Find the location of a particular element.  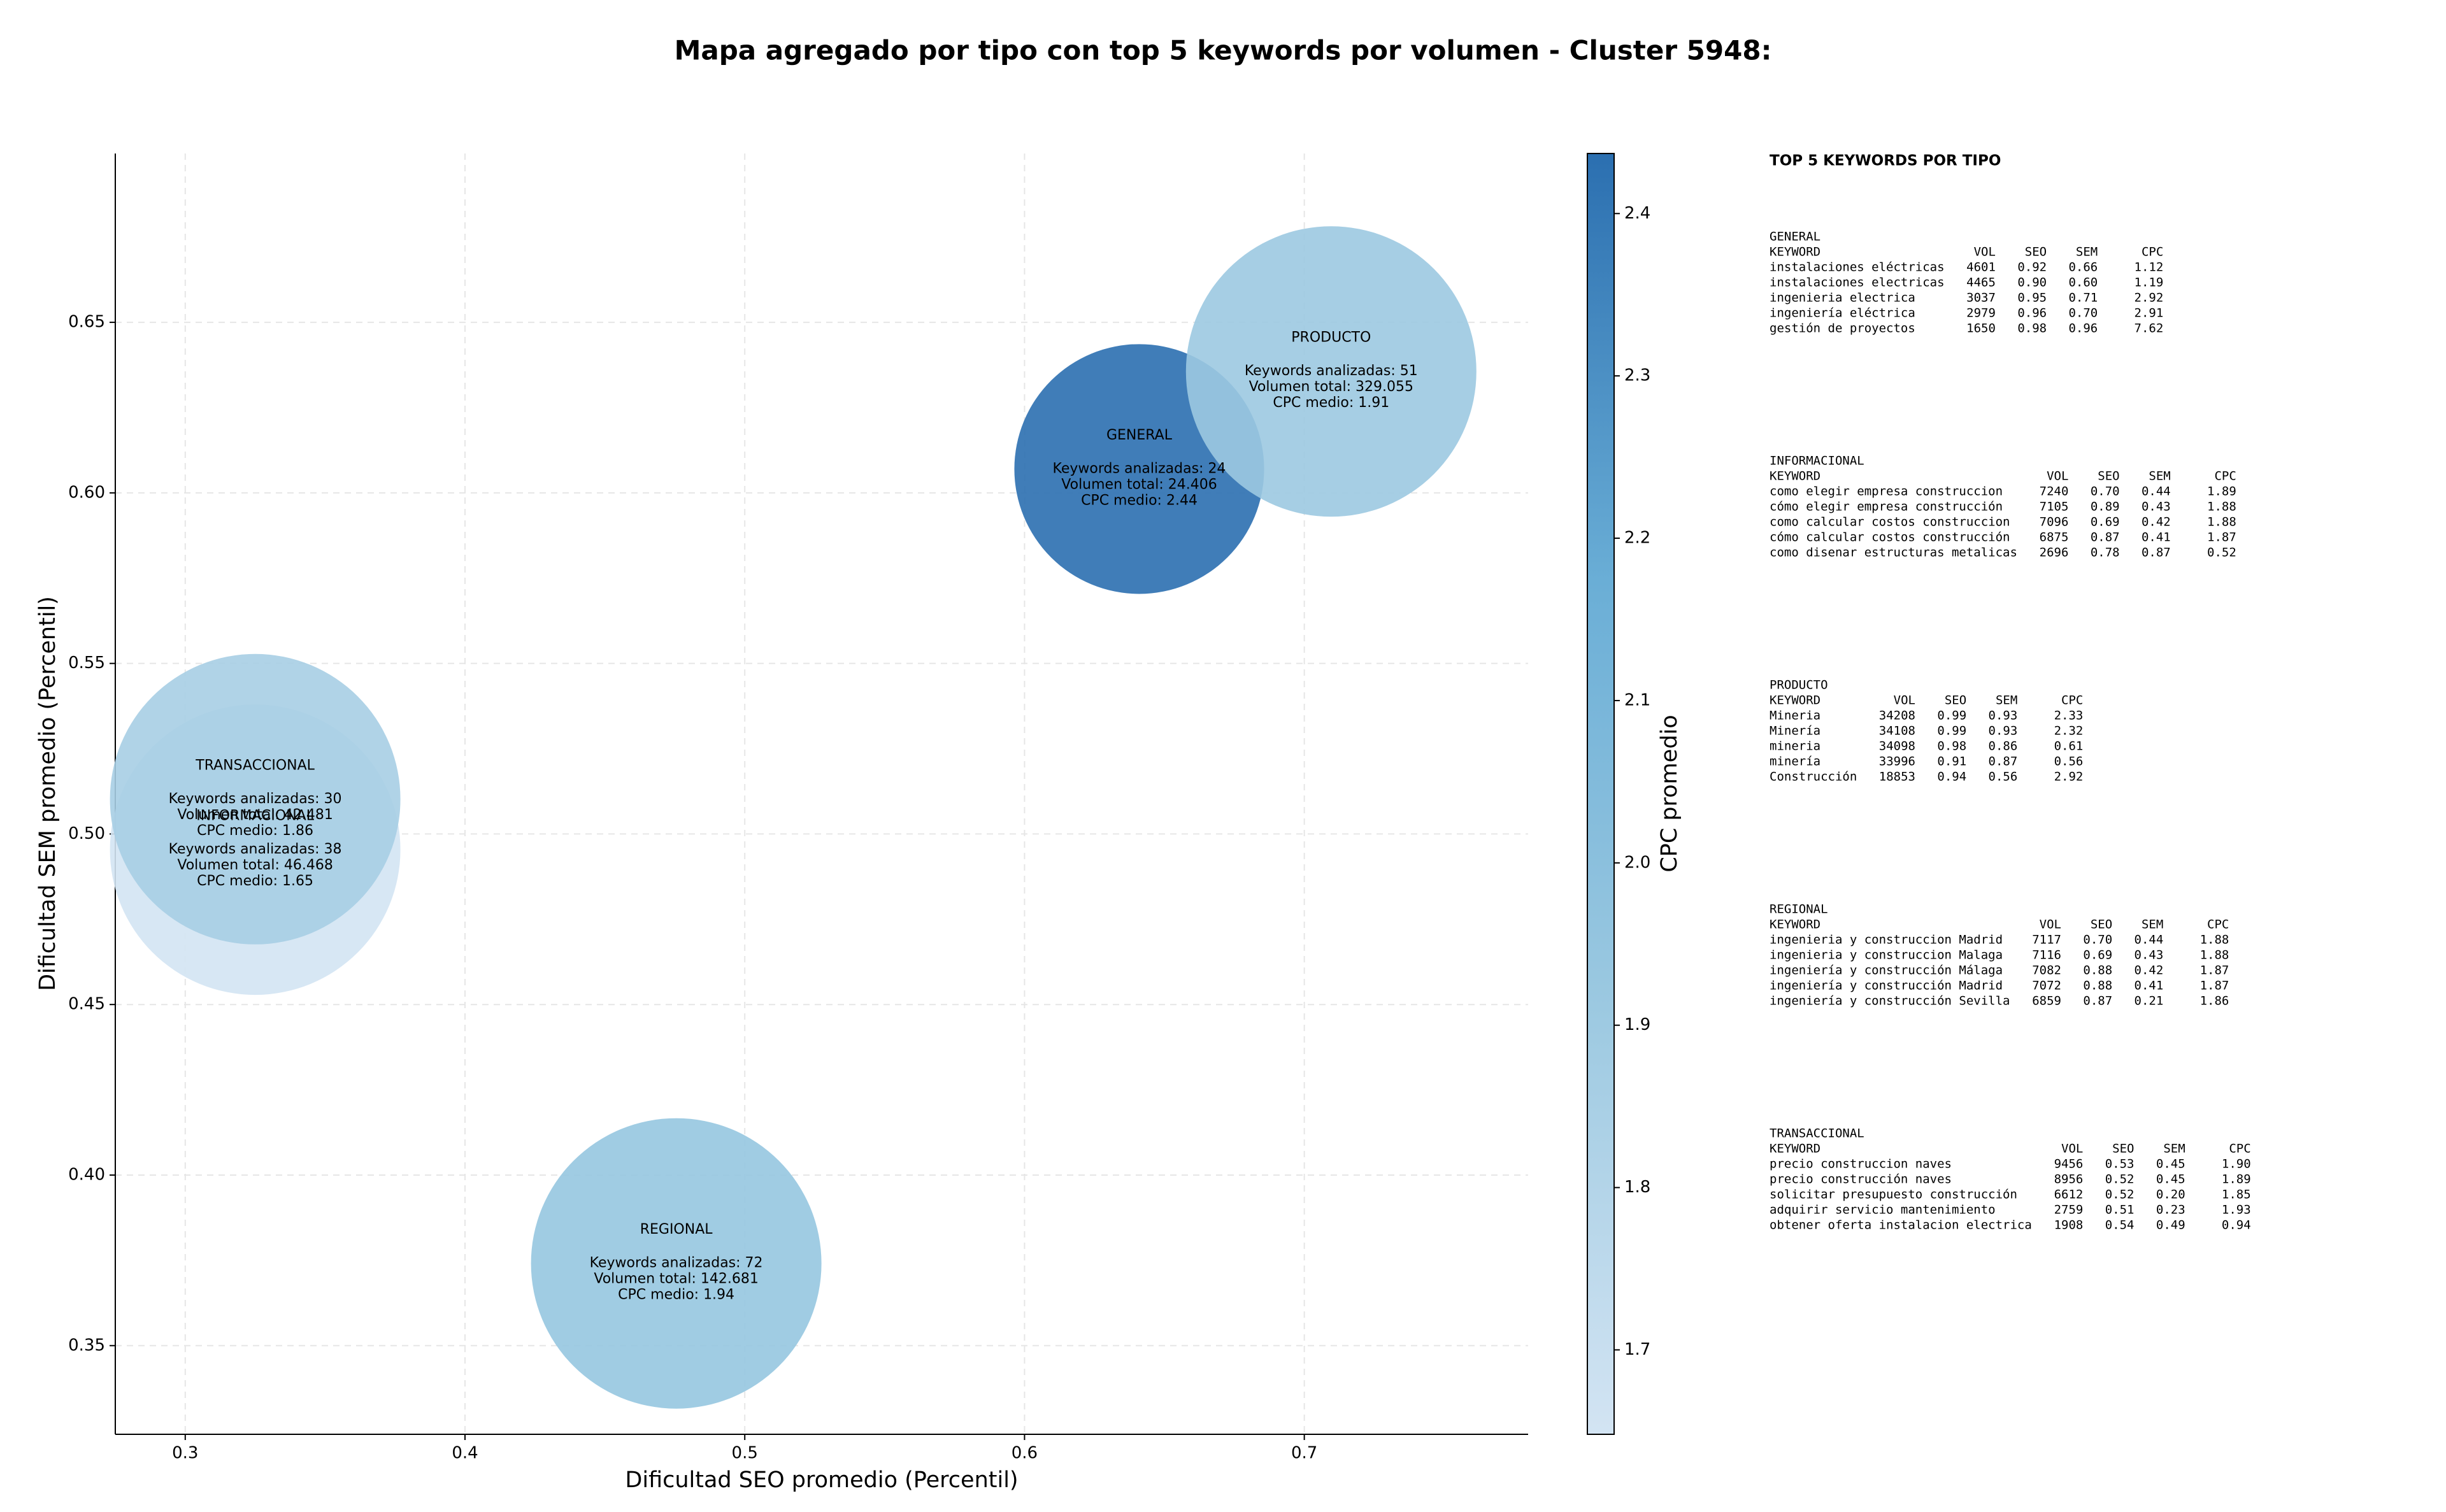

table-cell-number: 1.12 is located at coordinates (2149, 267).